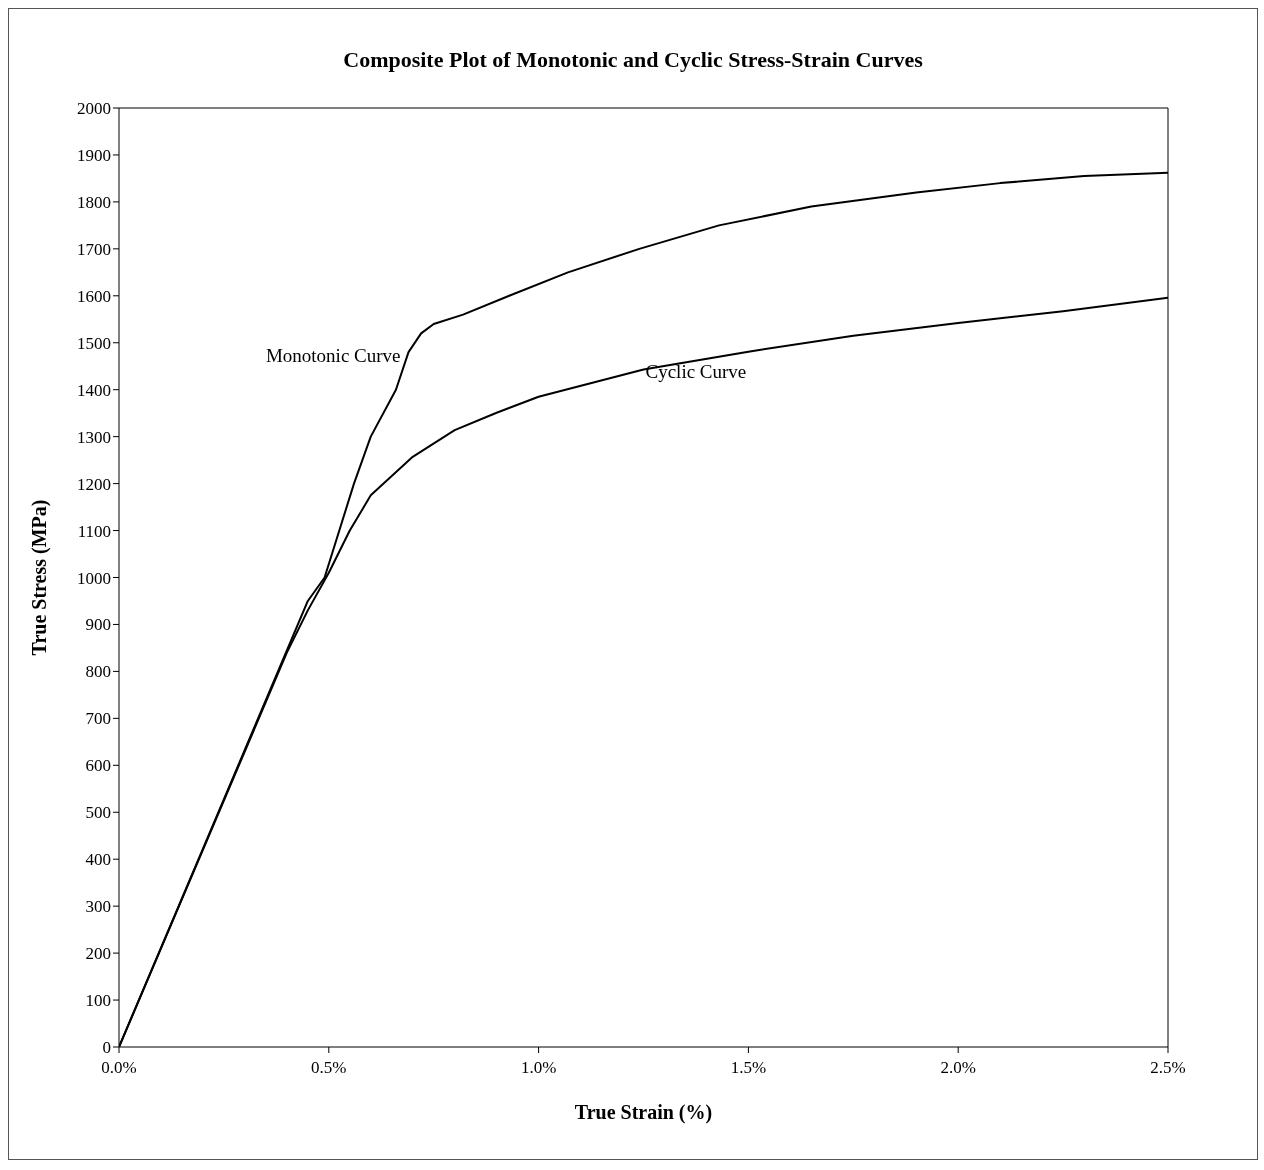 The width and height of the screenshot is (1264, 1170). Describe the element at coordinates (106, 1048) in the screenshot. I see `y-tick-label: 0` at that location.